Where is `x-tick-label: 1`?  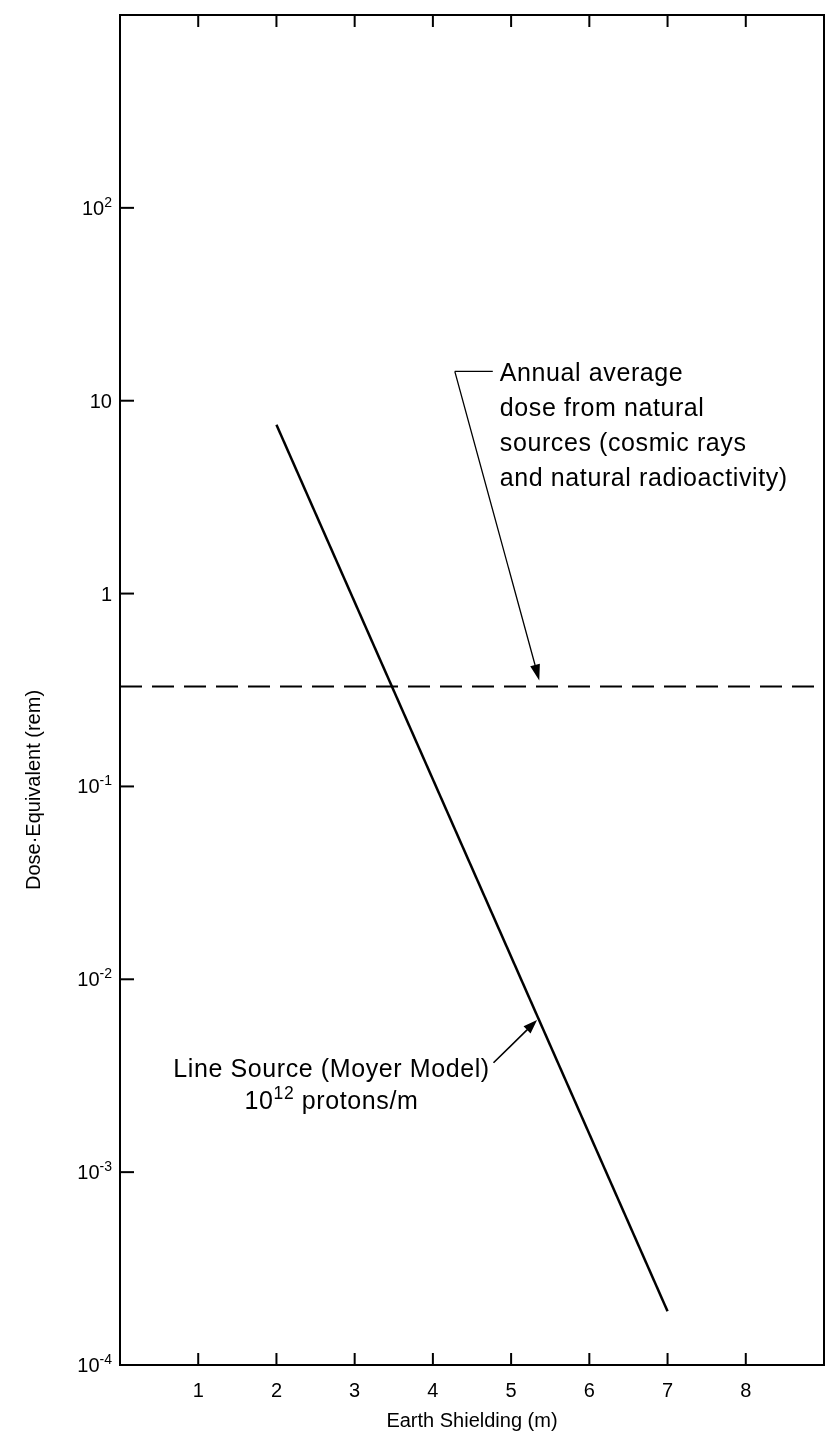
x-tick-label: 1 is located at coordinates (198, 1390).